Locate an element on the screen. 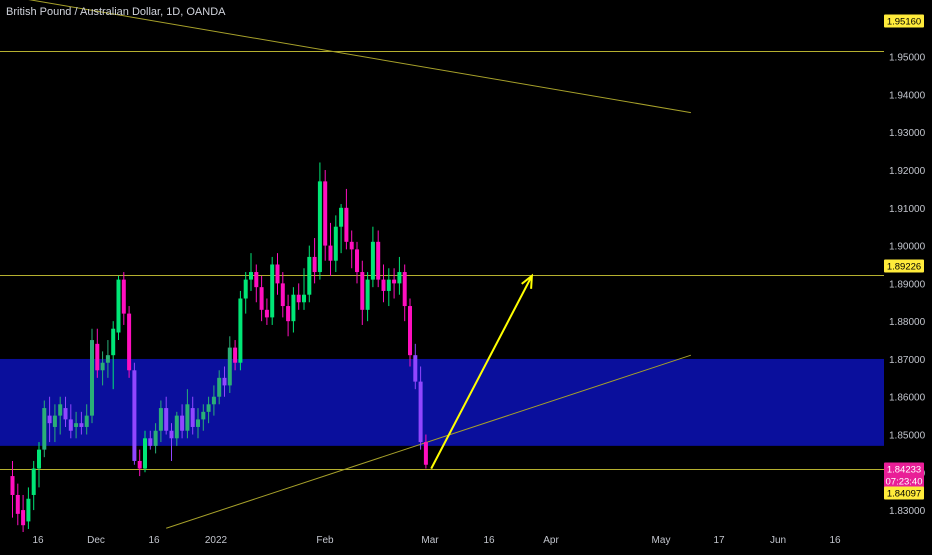 The width and height of the screenshot is (932, 555). projection-arrow-head is located at coordinates (527, 281).